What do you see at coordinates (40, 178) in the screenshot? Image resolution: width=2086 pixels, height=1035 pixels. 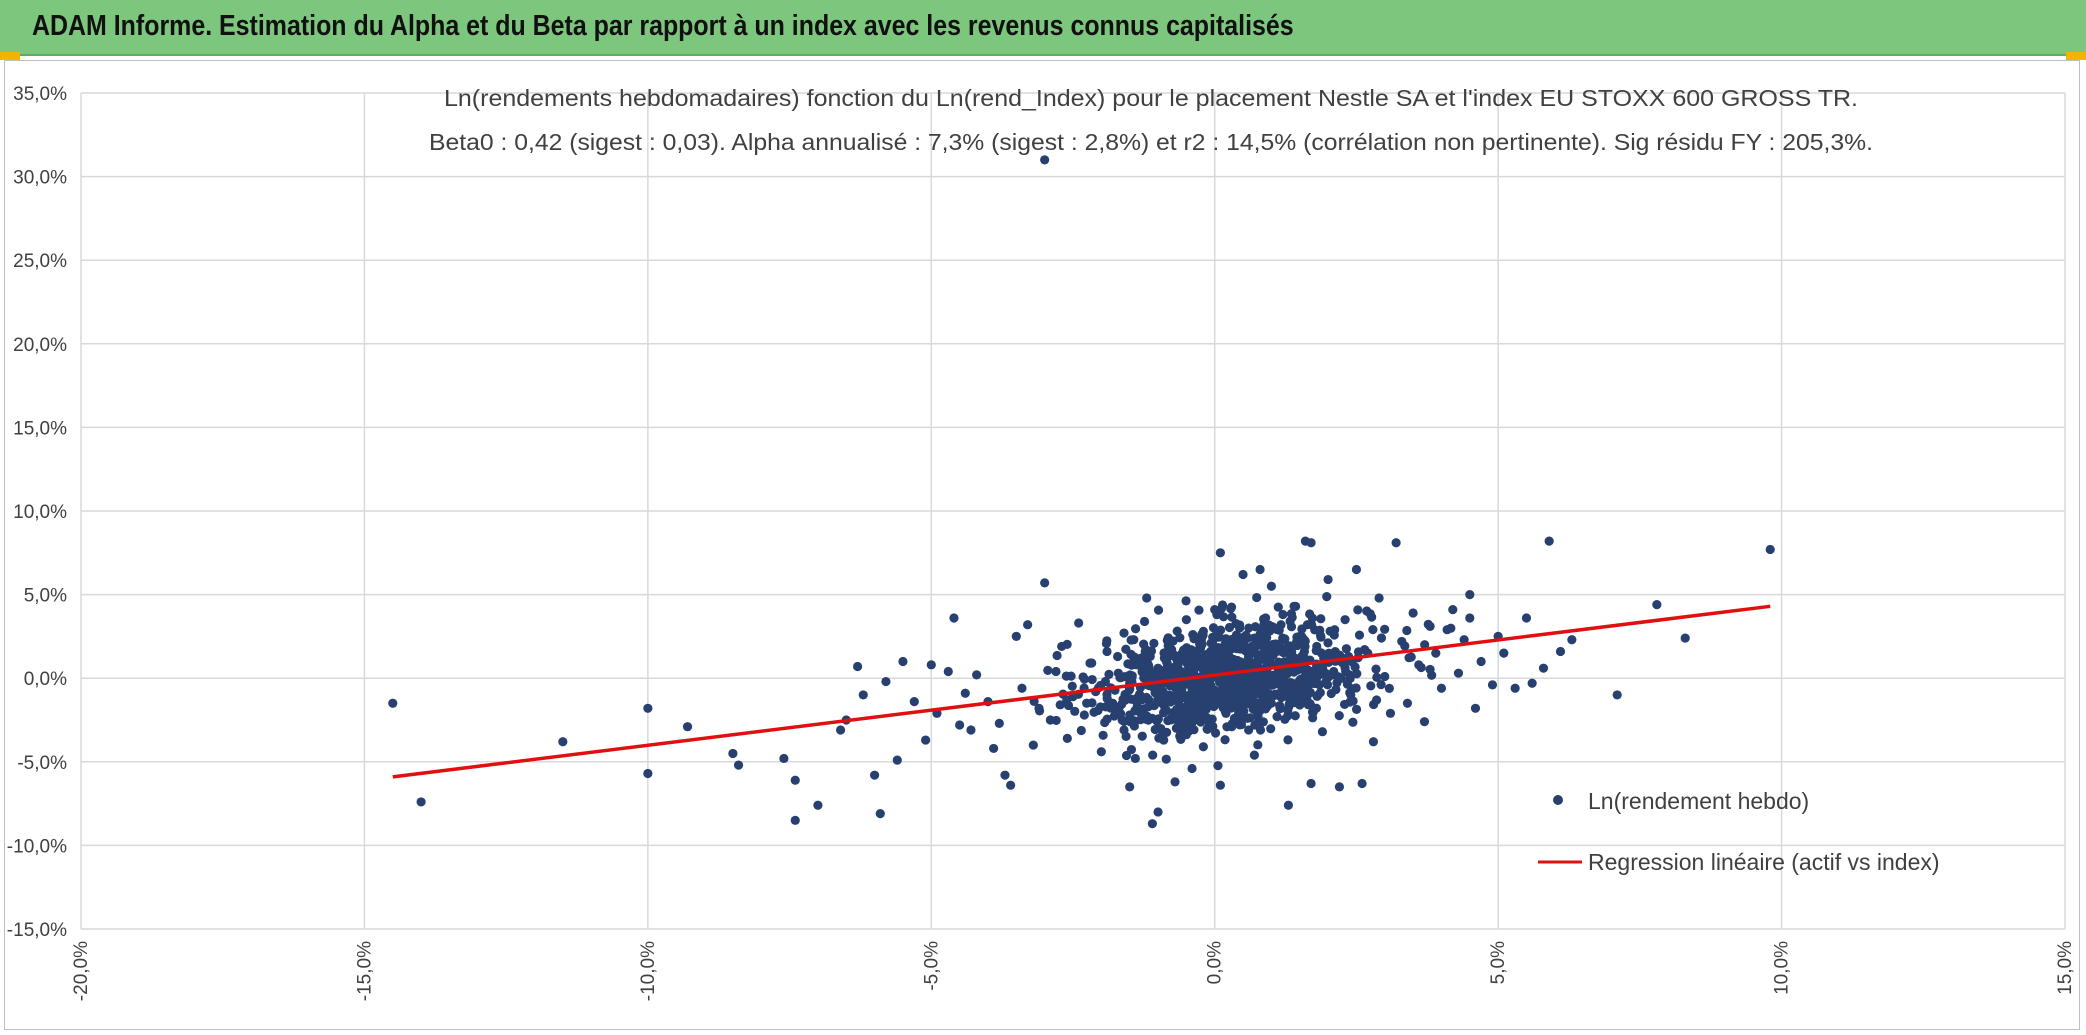 I see `y-tick-label: 30,0%` at bounding box center [40, 178].